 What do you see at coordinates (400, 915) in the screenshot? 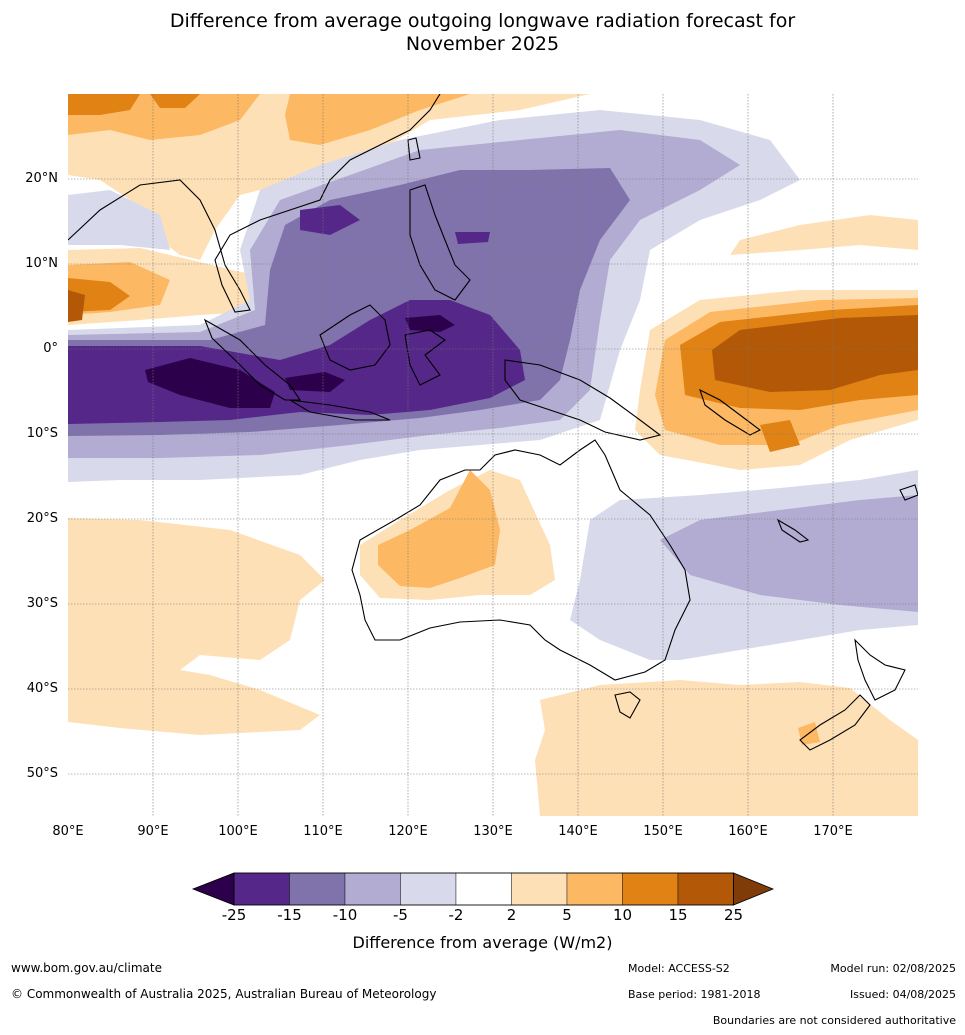
I see `colorbar-tick: -5` at bounding box center [400, 915].